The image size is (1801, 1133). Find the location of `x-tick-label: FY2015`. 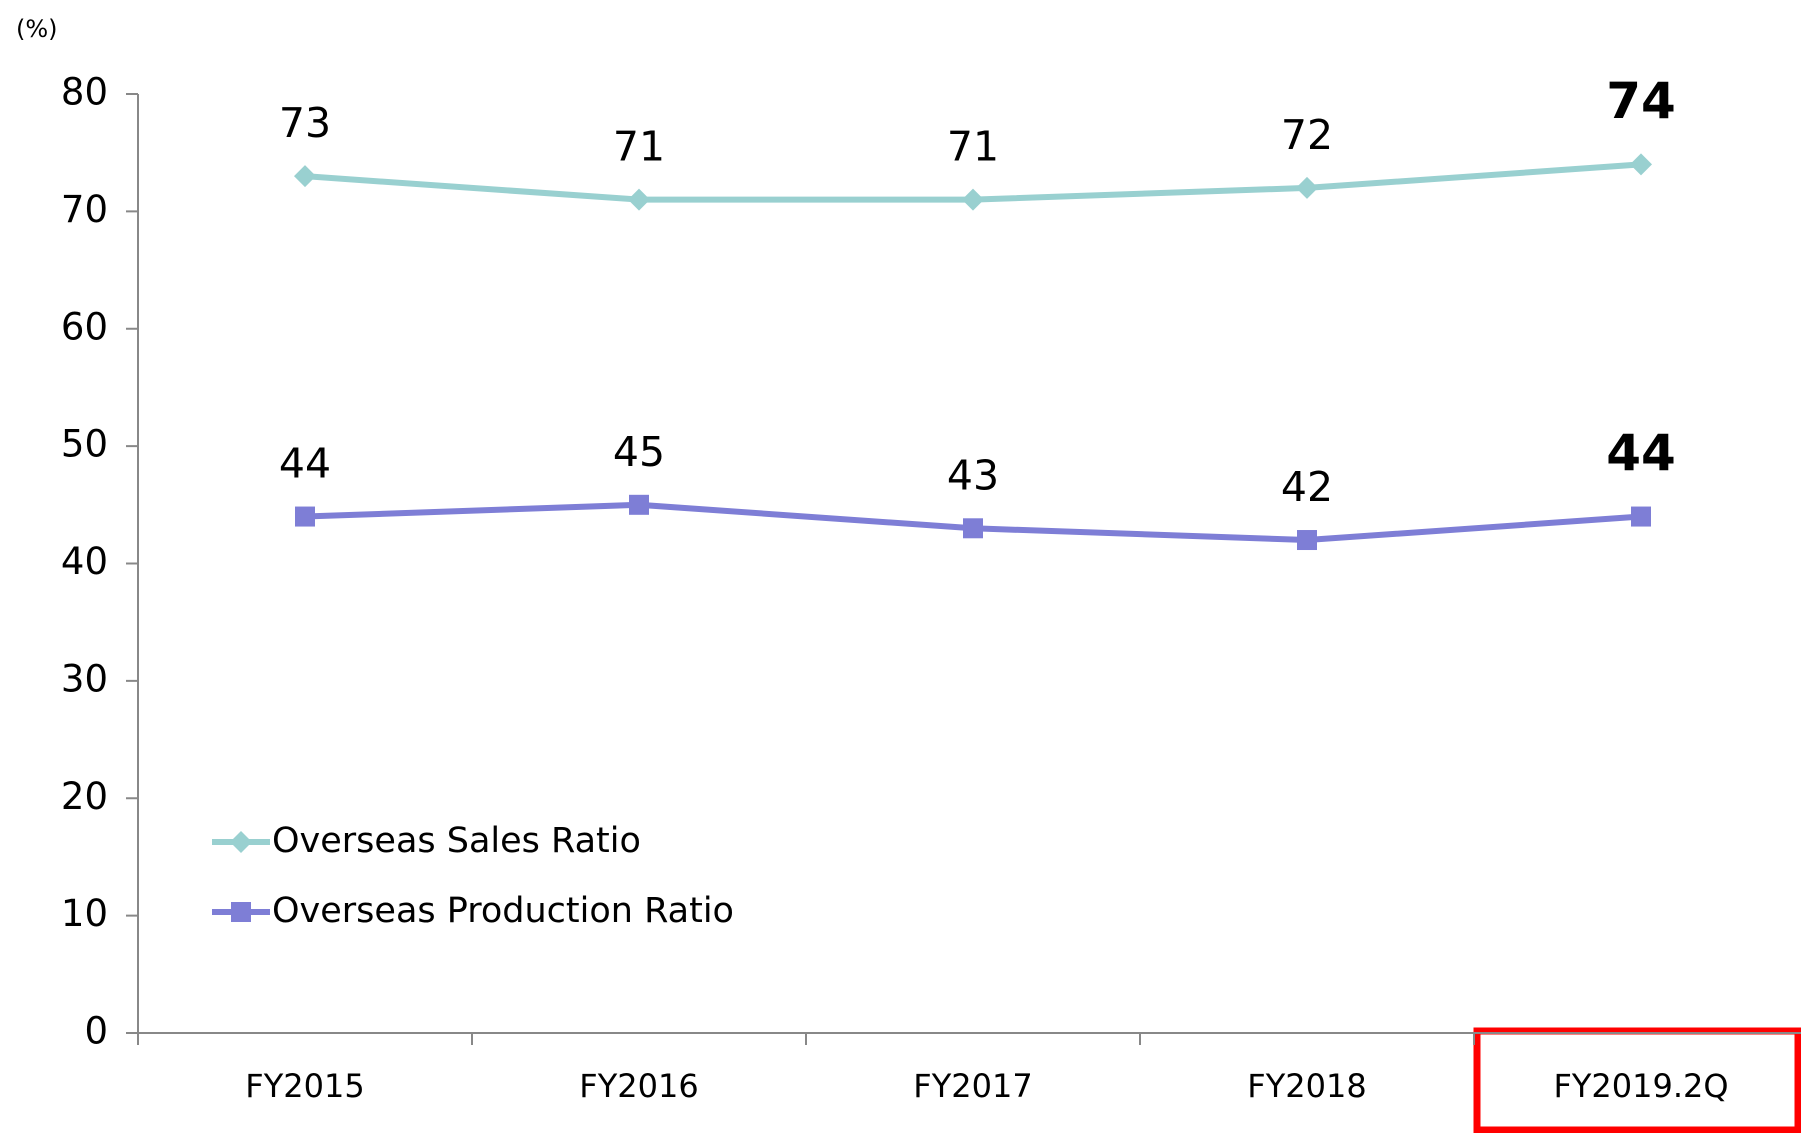

x-tick-label: FY2015 is located at coordinates (304, 1086).